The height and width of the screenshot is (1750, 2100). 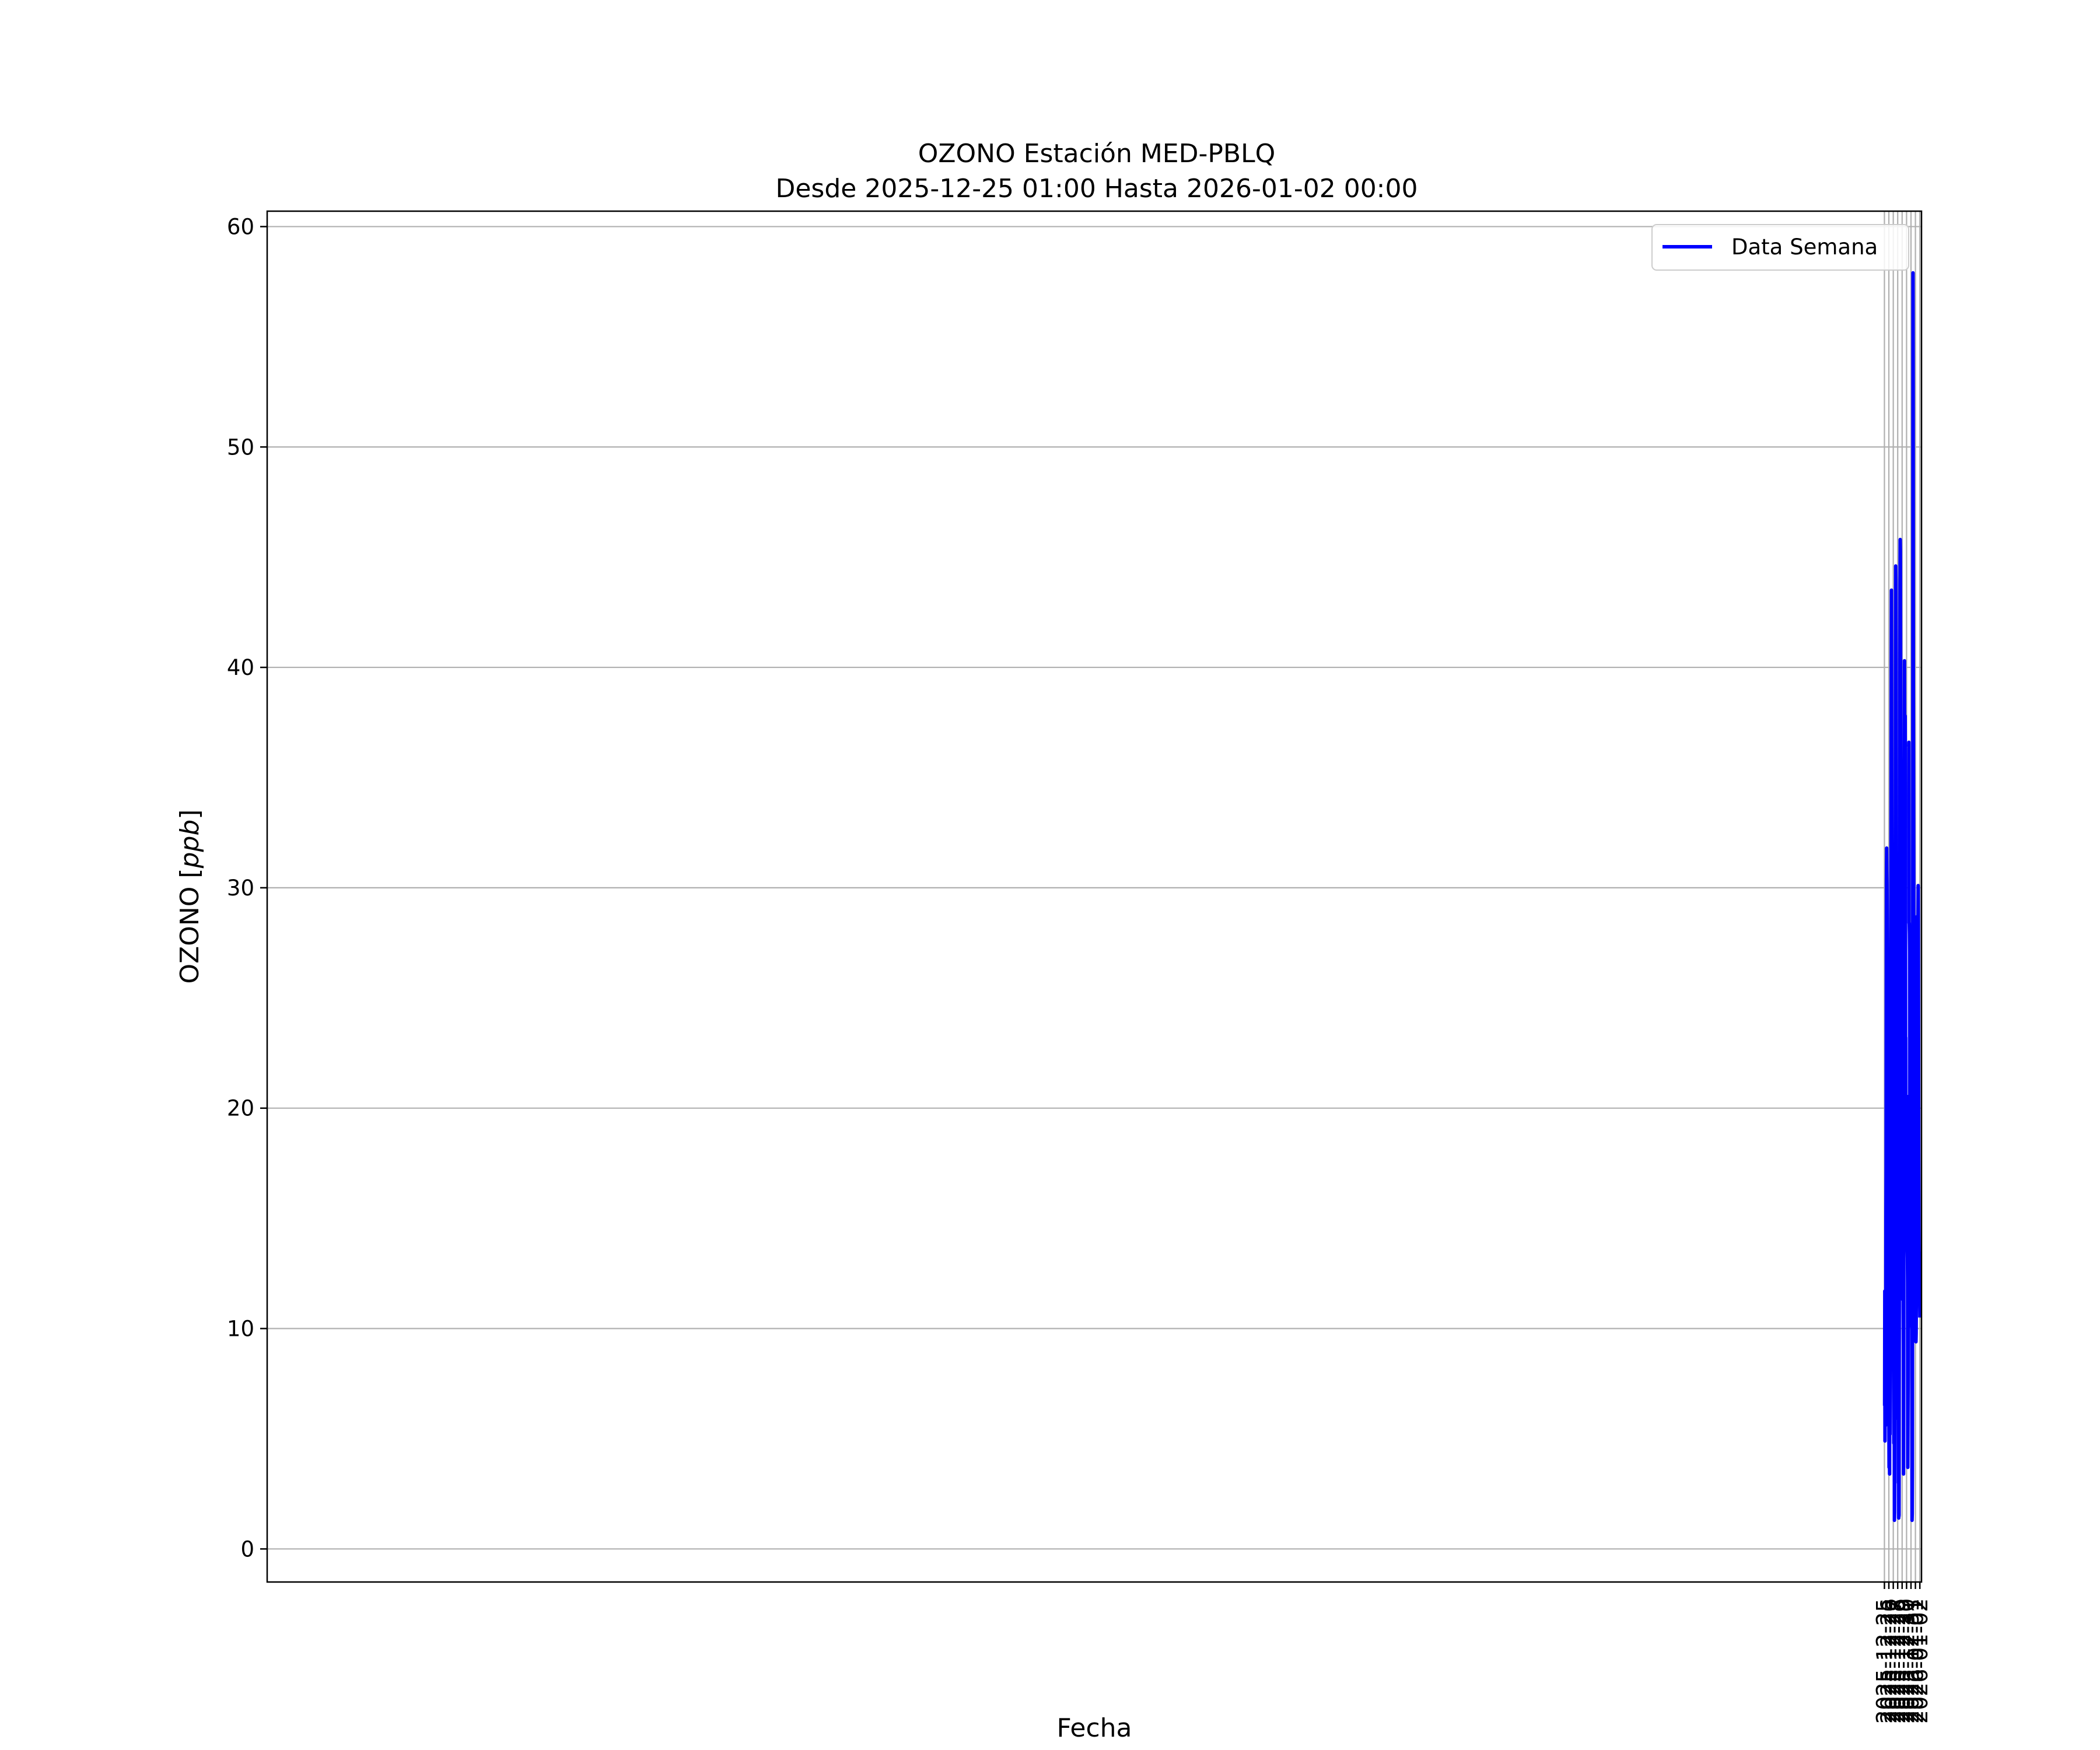 I want to click on y-axis-label-text: OZONO, so click(x=190, y=931).